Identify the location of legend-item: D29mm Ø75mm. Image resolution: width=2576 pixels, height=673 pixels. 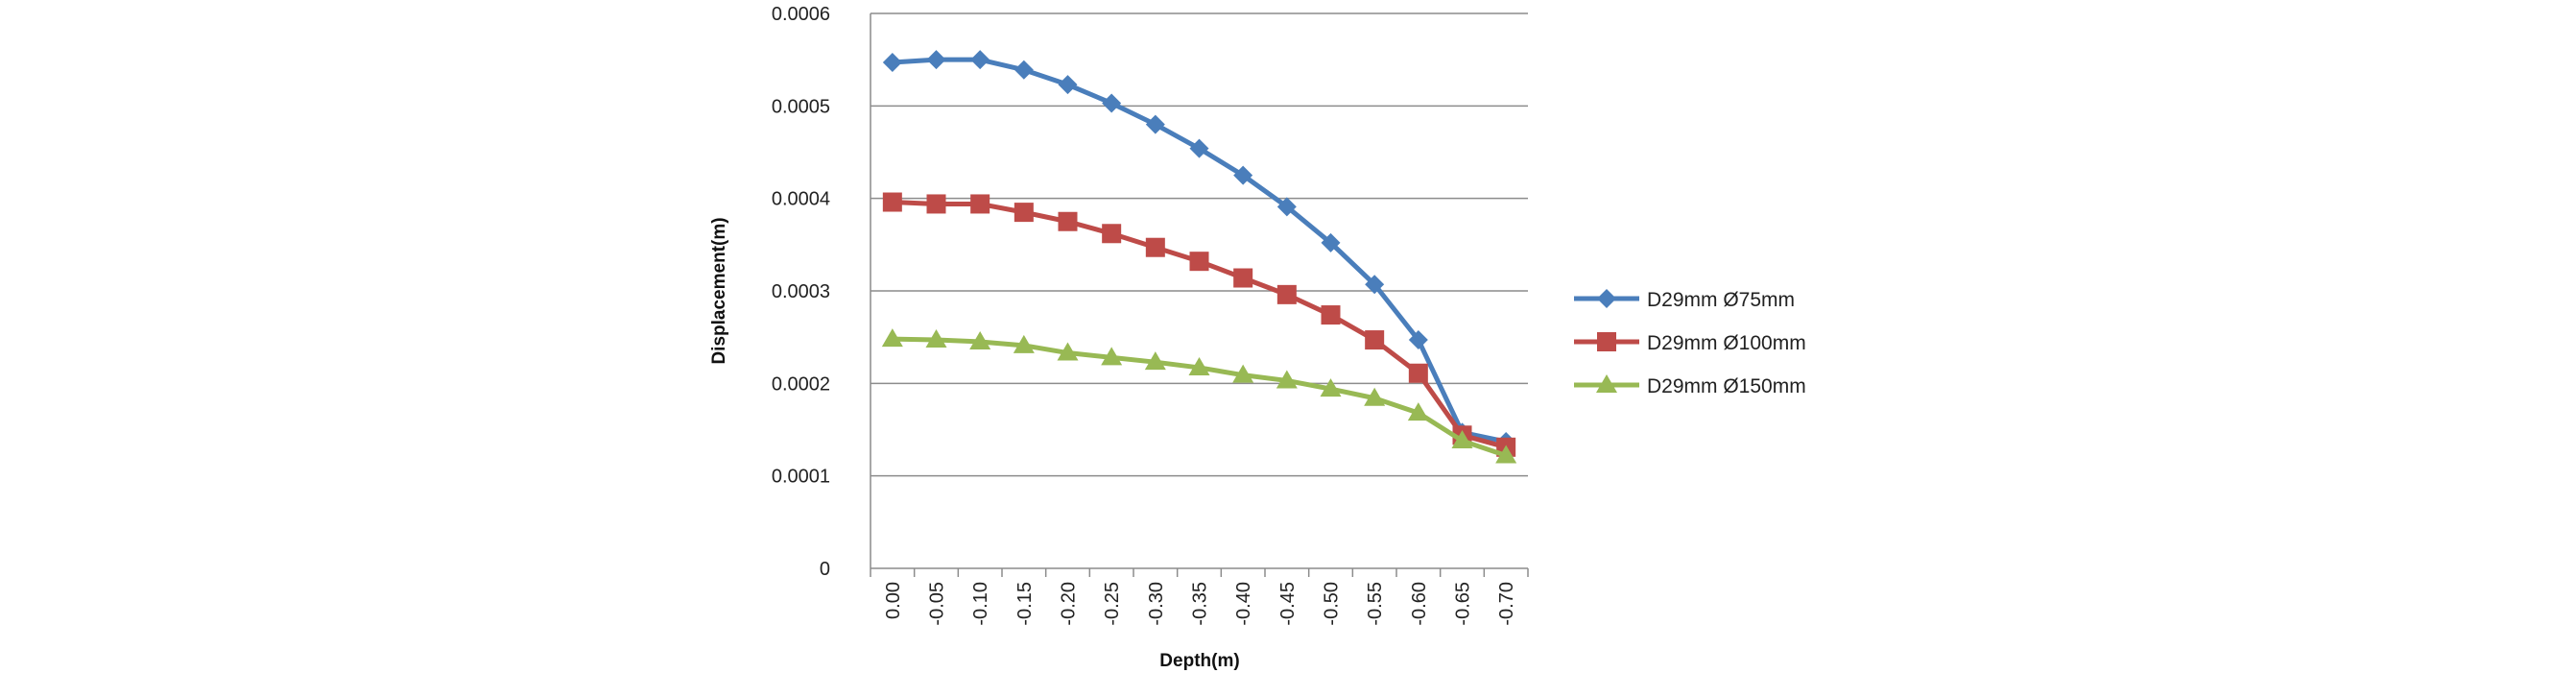
(1684, 300).